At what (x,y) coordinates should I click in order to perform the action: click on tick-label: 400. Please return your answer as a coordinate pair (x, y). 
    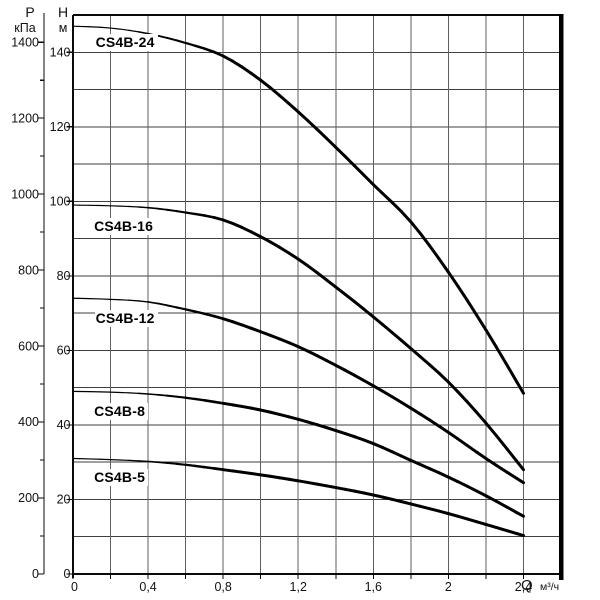
    Looking at the image, I should click on (28, 422).